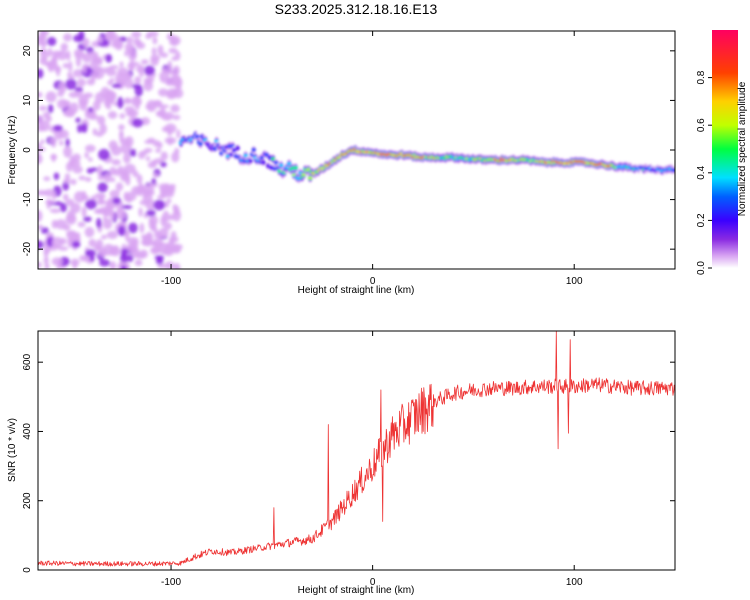 The image size is (750, 600). What do you see at coordinates (574, 582) in the screenshot?
I see `snr-xtick-label: 100` at bounding box center [574, 582].